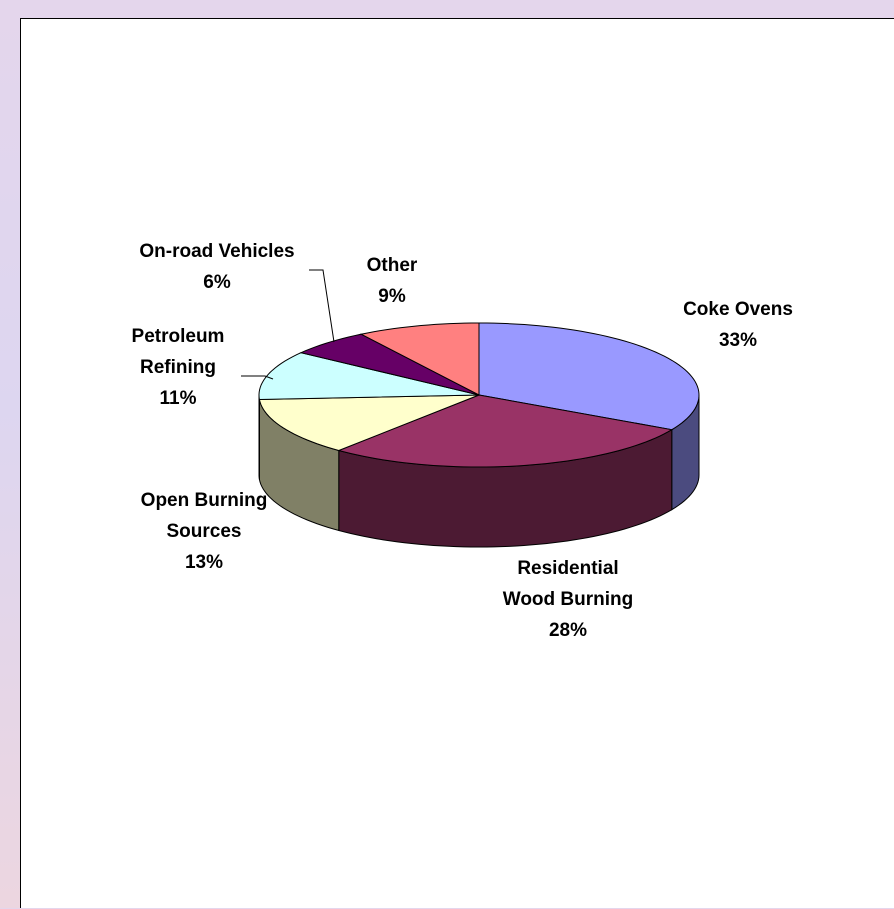  Describe the element at coordinates (567, 568) in the screenshot. I see `slice-name-label: Residential` at that location.